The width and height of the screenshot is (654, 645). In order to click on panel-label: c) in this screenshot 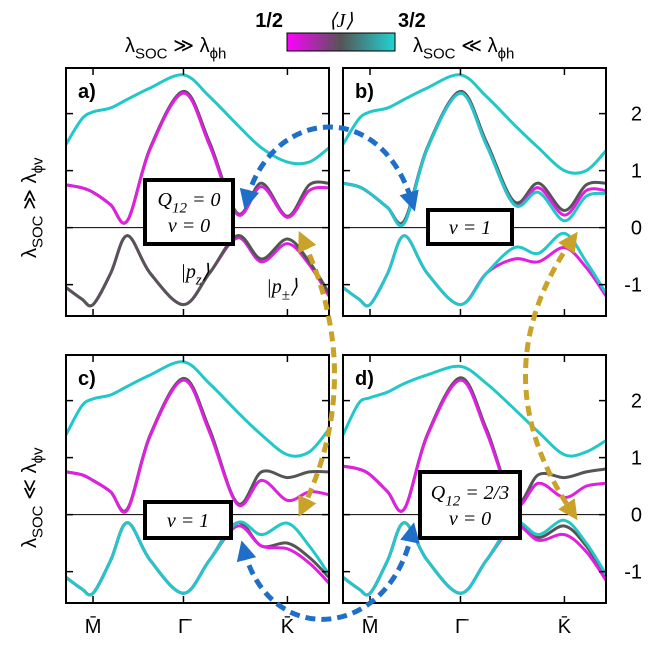, I will do `click(87, 379)`.